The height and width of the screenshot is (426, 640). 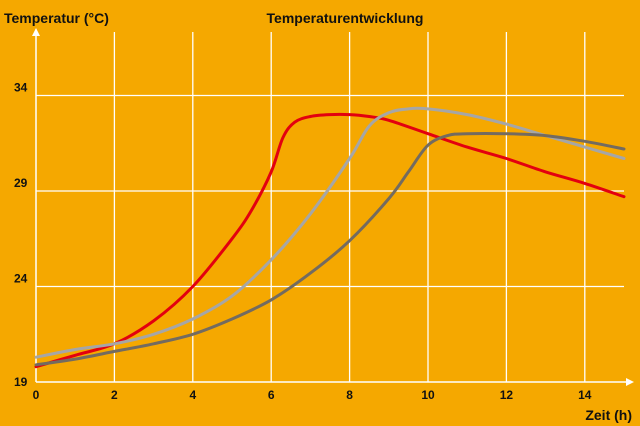 I want to click on y-axis-arrow, so click(x=36, y=32).